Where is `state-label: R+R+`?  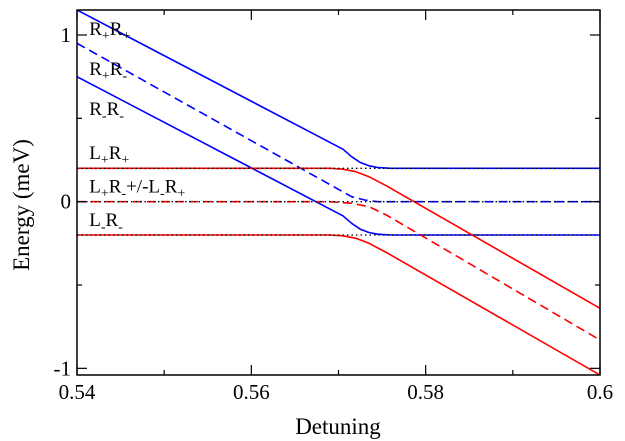
state-label: R+R+ is located at coordinates (109, 31).